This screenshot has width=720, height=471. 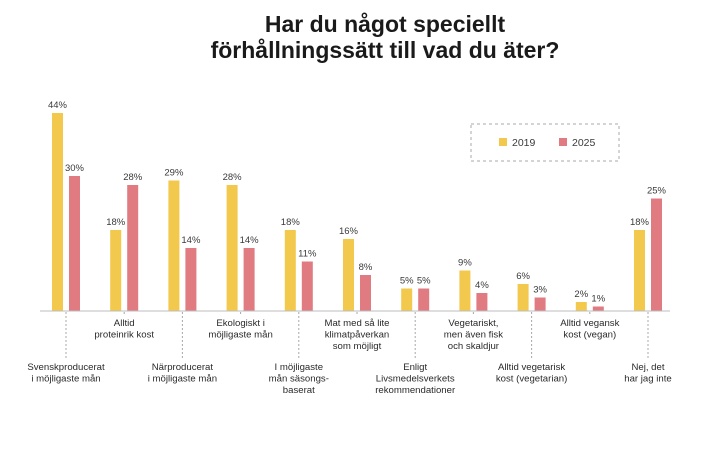 I want to click on value-label-2025-4: 14%, so click(x=250, y=240).